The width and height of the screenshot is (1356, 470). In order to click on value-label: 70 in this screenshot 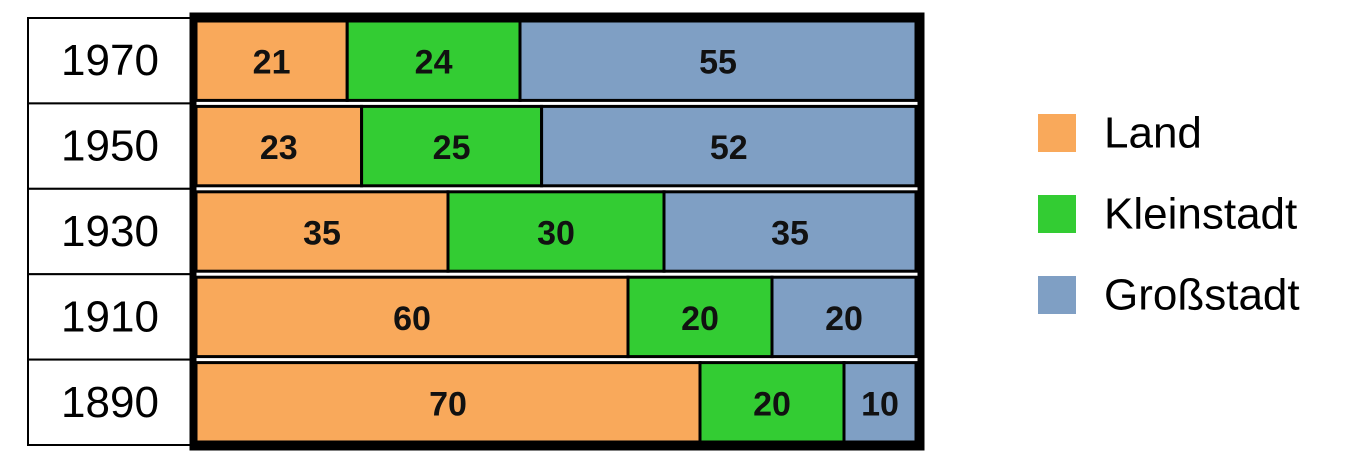, I will do `click(448, 404)`.